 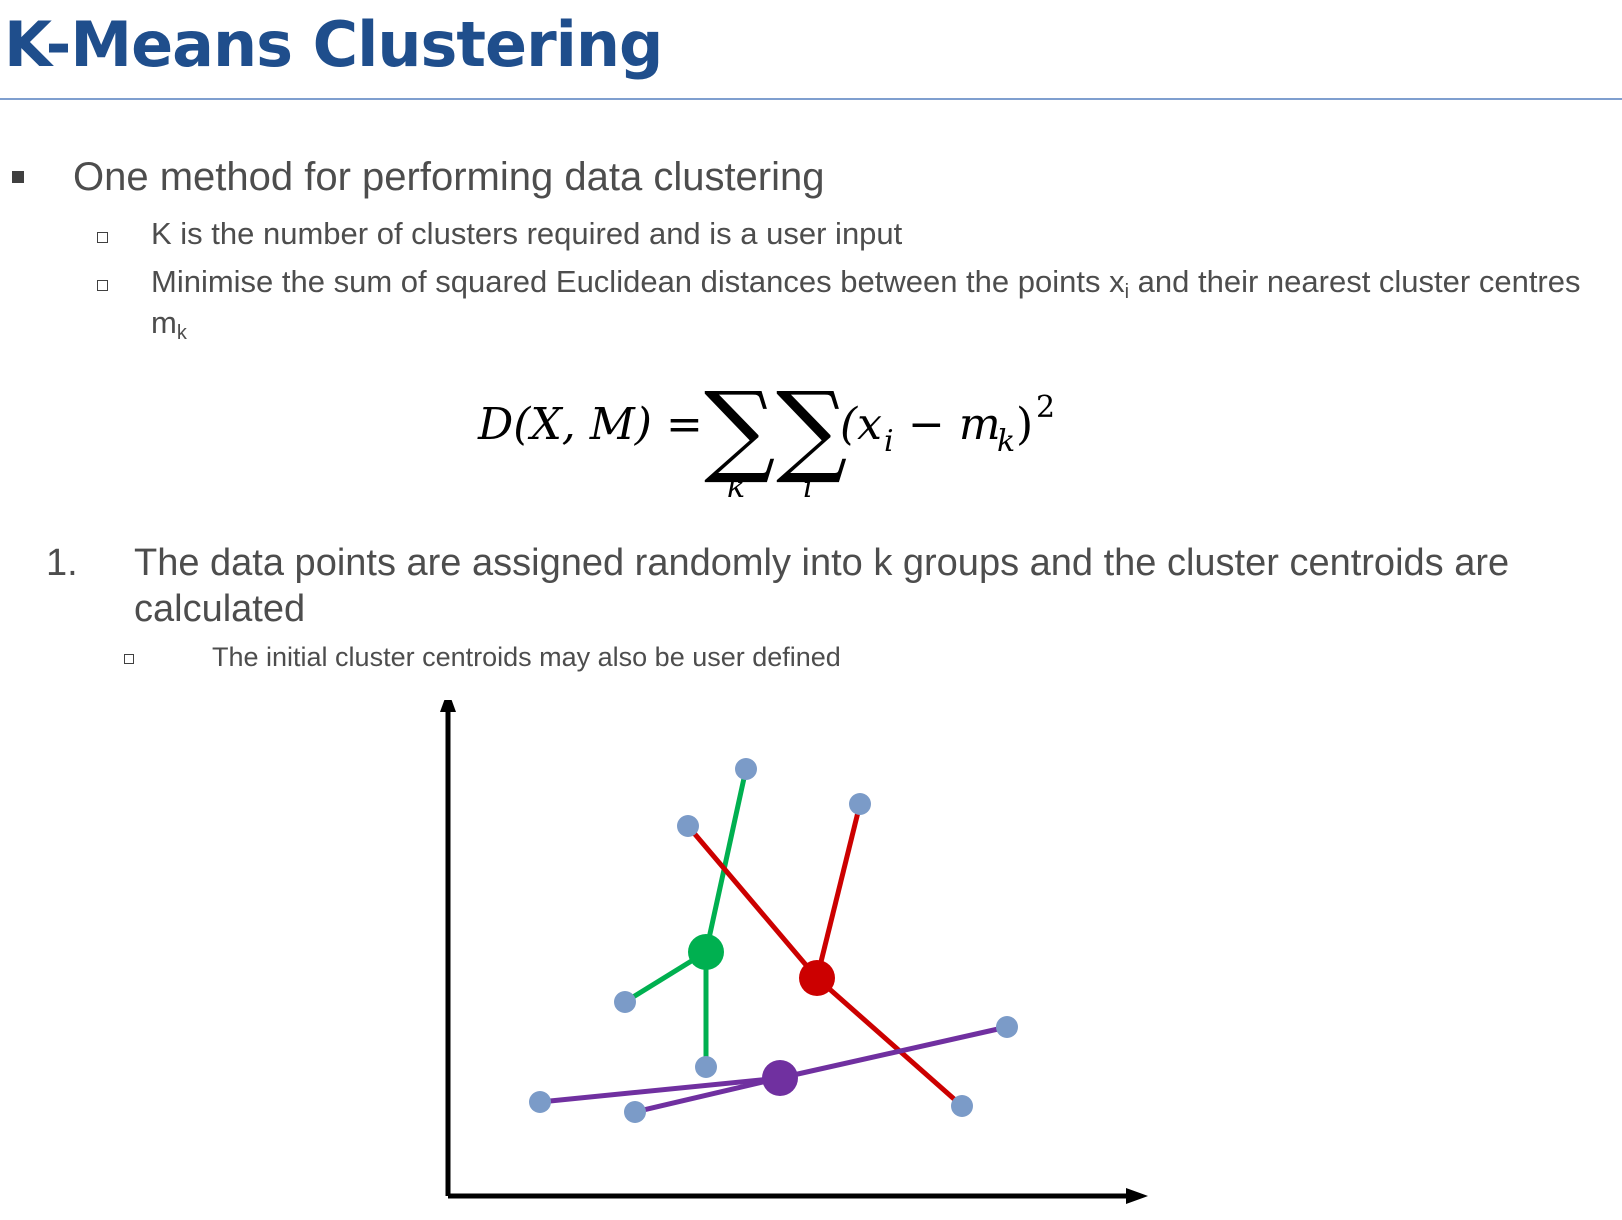 I want to click on title-divider, so click(x=811, y=99).